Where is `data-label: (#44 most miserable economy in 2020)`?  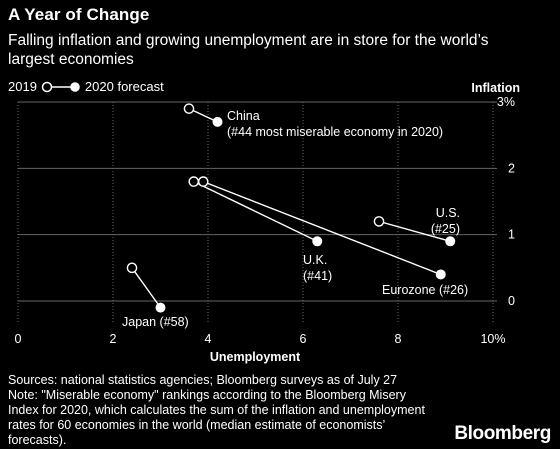 data-label: (#44 most miserable economy in 2020) is located at coordinates (335, 132).